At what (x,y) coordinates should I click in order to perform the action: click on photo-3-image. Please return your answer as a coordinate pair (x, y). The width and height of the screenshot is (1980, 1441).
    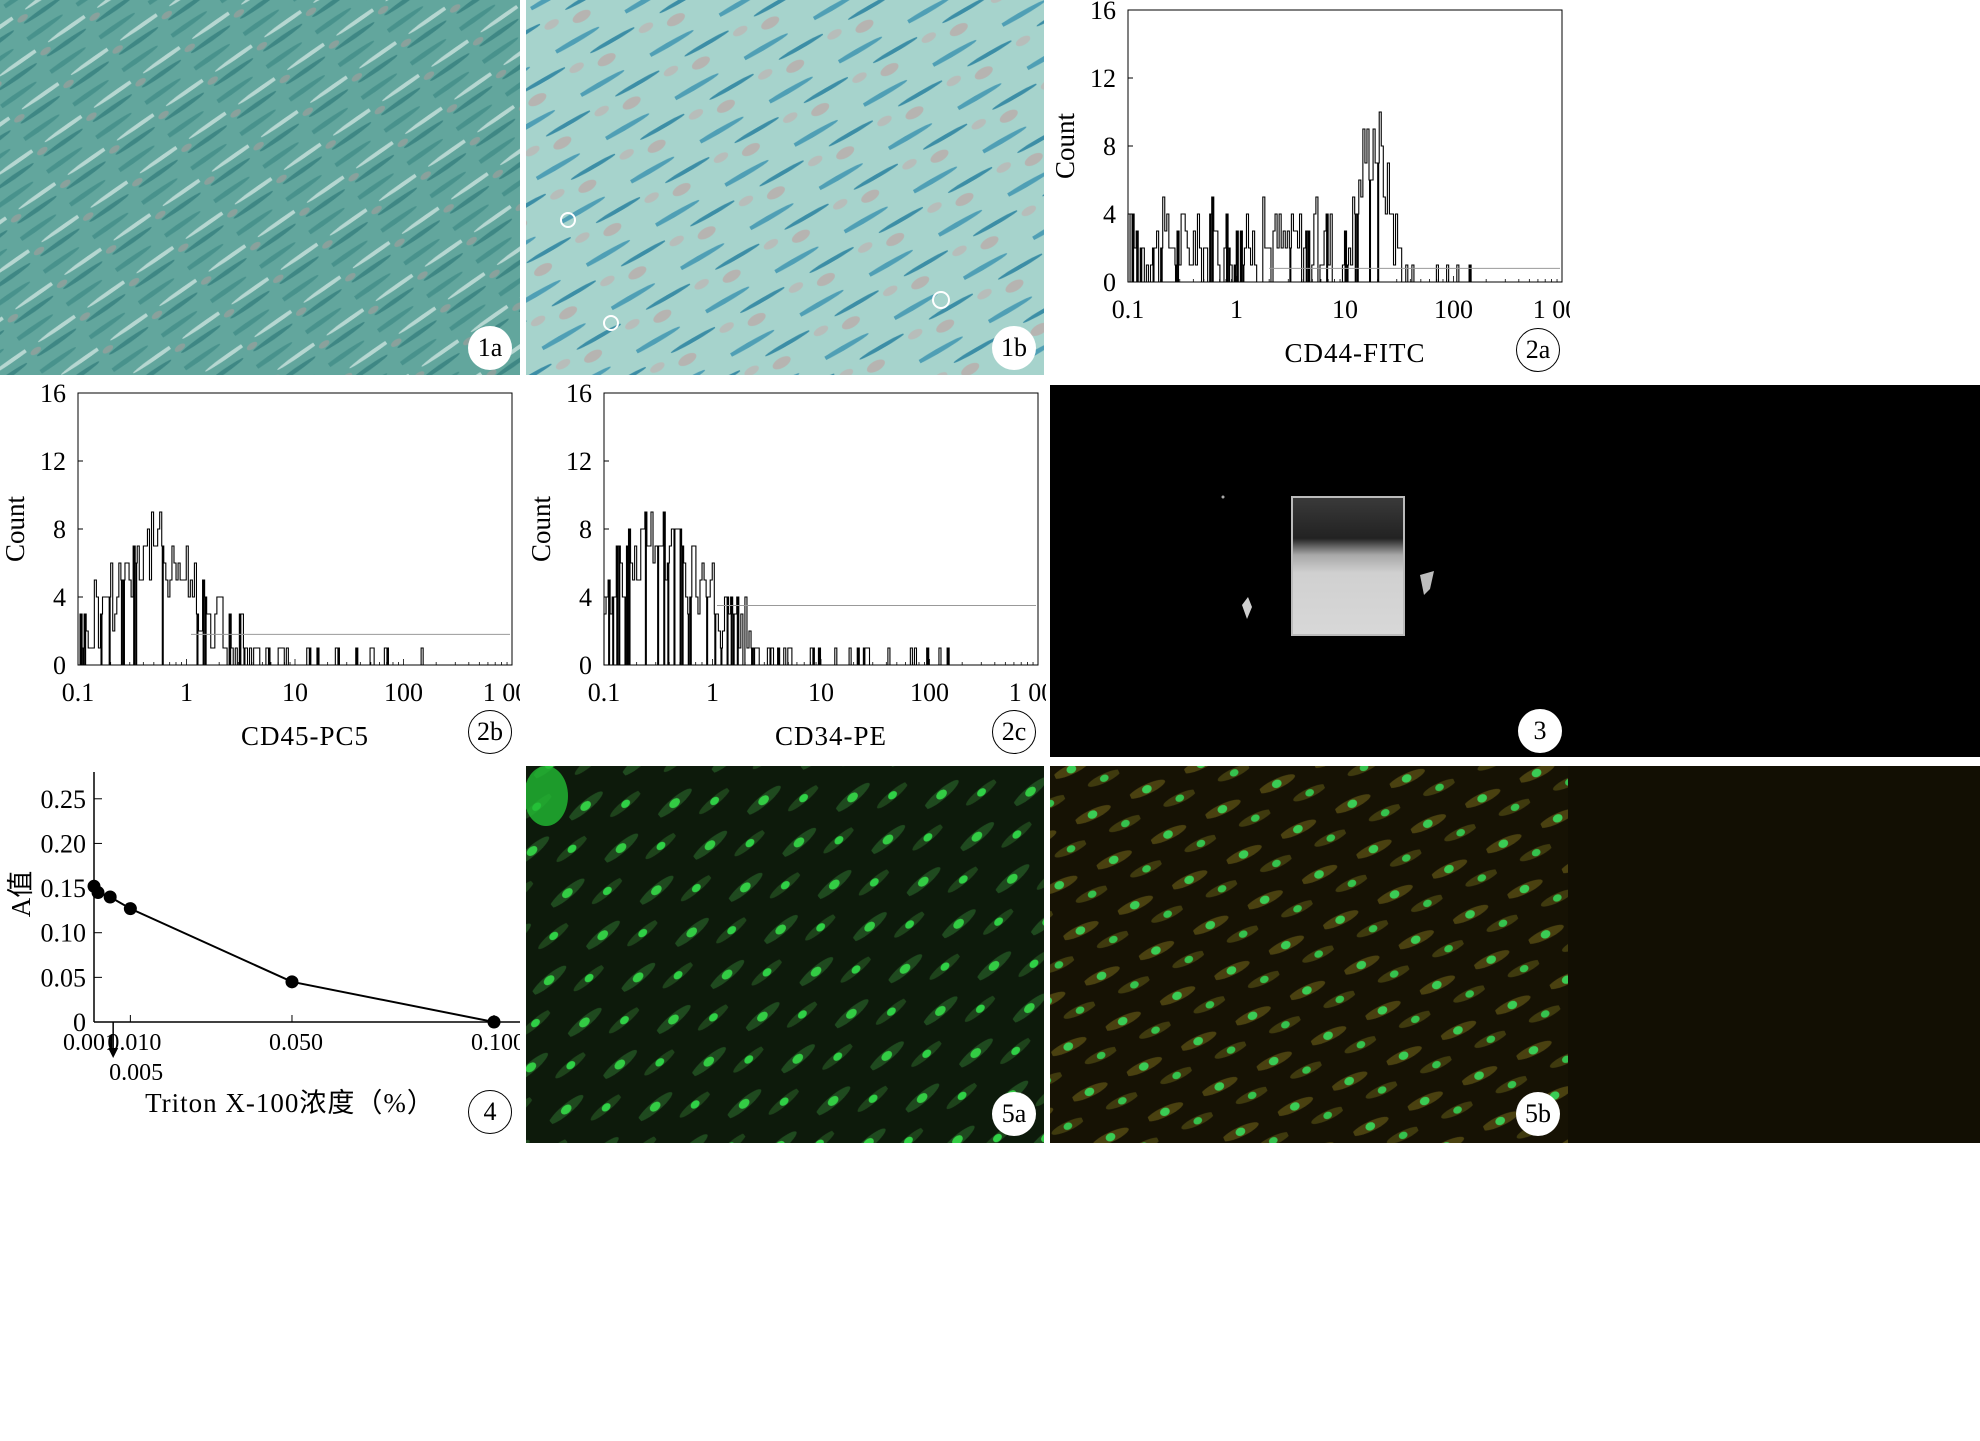
    Looking at the image, I should click on (1327, 565).